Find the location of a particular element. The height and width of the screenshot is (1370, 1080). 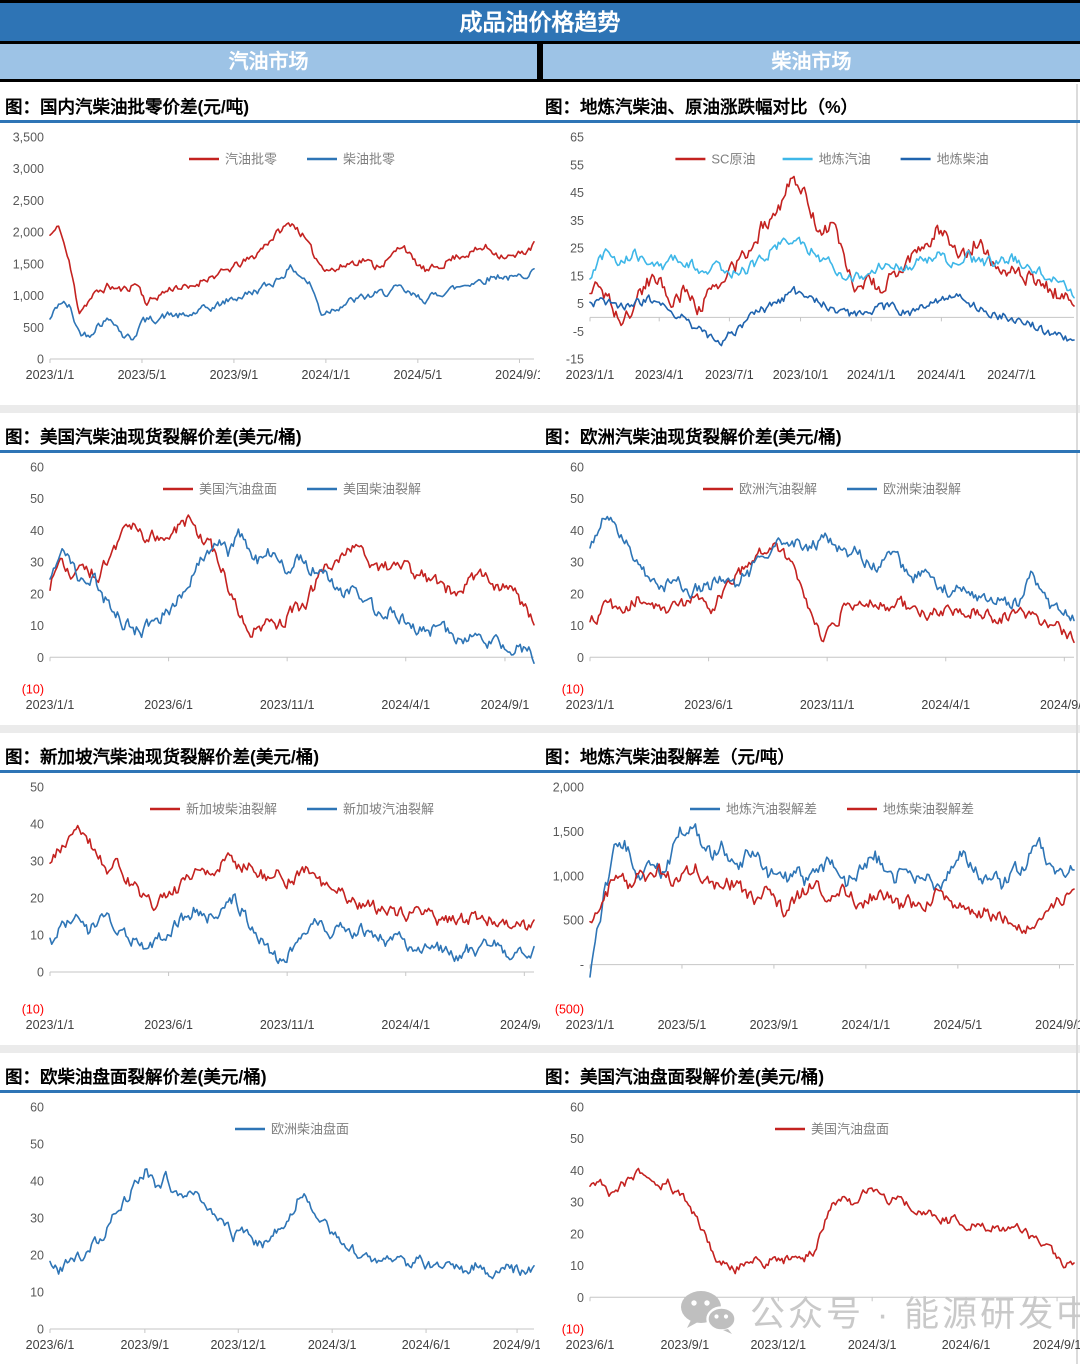

y-axis-labels: 60 50 40 30 20 10 0 (10) is located at coordinates (33, 579).